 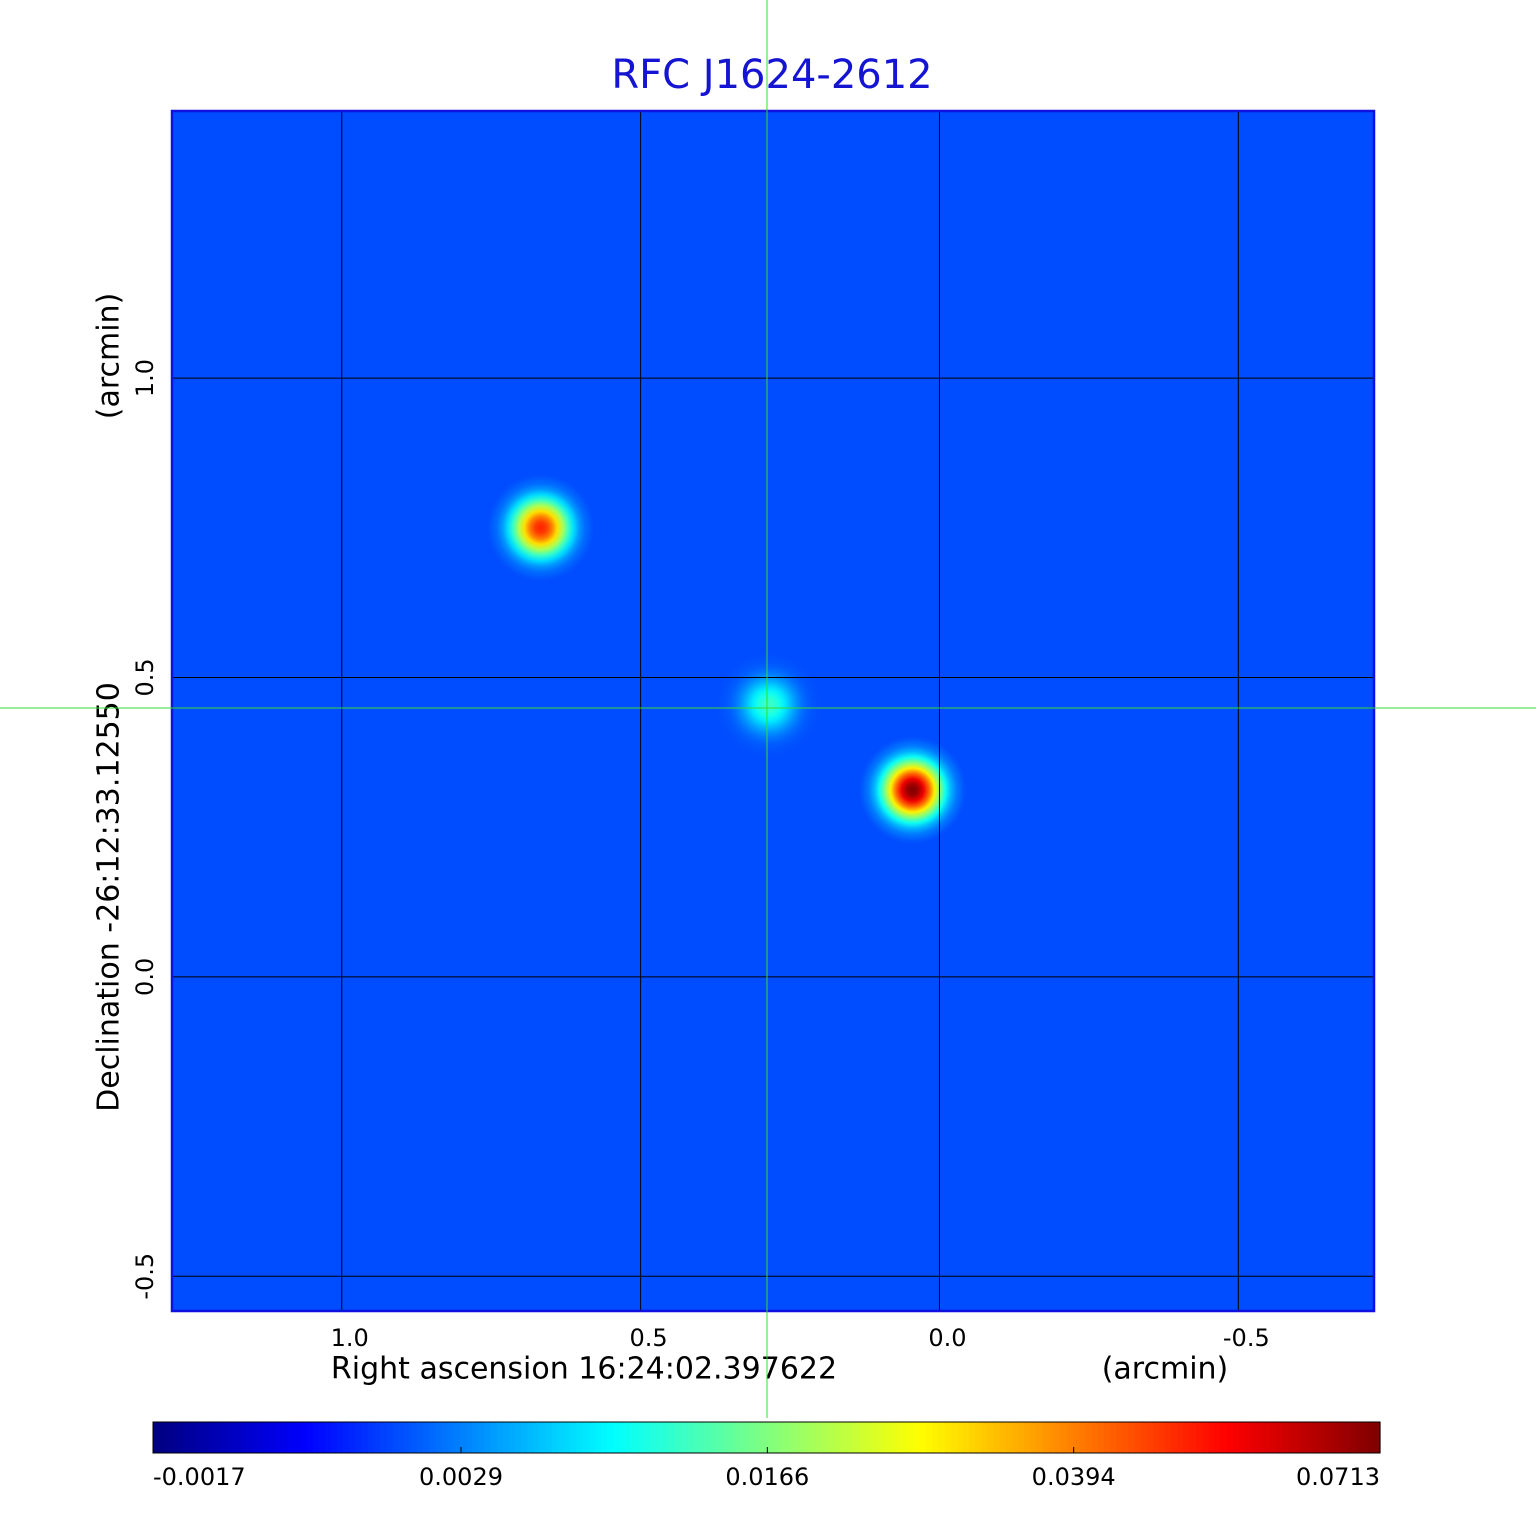 What do you see at coordinates (1165, 1369) in the screenshot?
I see `x-axis-unit: (arcmin)` at bounding box center [1165, 1369].